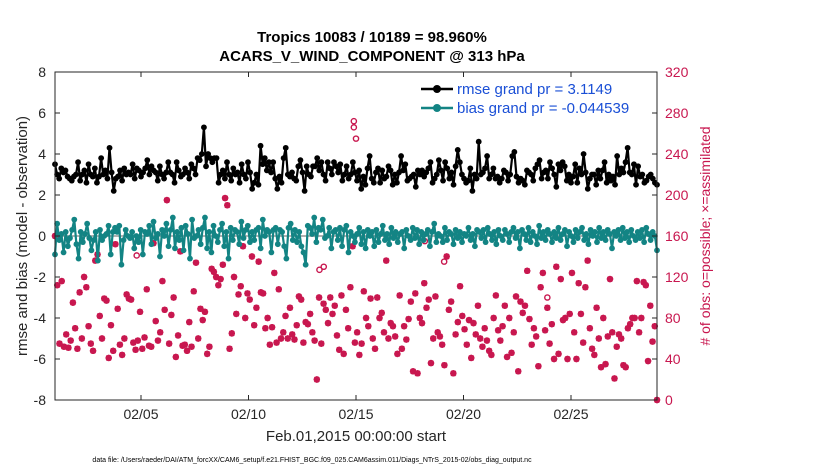 The height and width of the screenshot is (470, 830). I want to click on x-tick-label: 02/15, so click(355, 414).